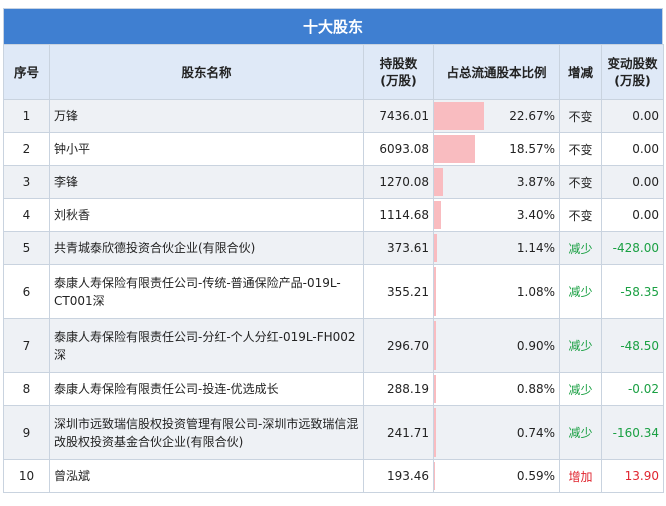 The height and width of the screenshot is (506, 666). I want to click on header-shares-text: 持股数 (万股), so click(398, 72).